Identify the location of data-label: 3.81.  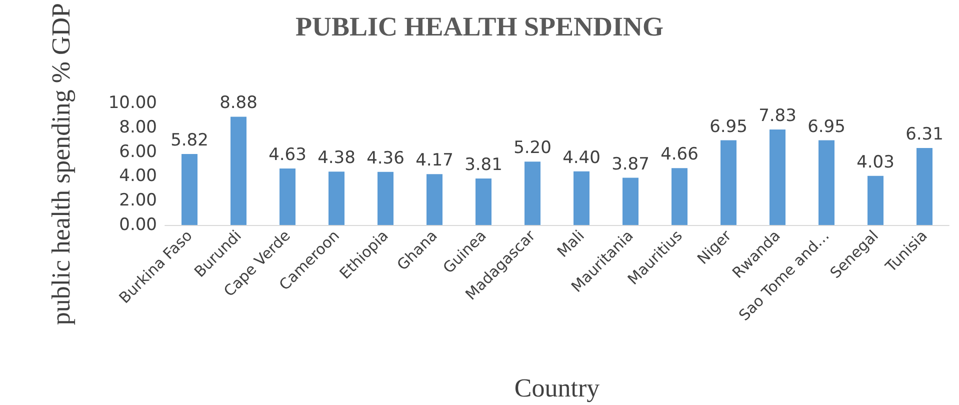
(483, 165).